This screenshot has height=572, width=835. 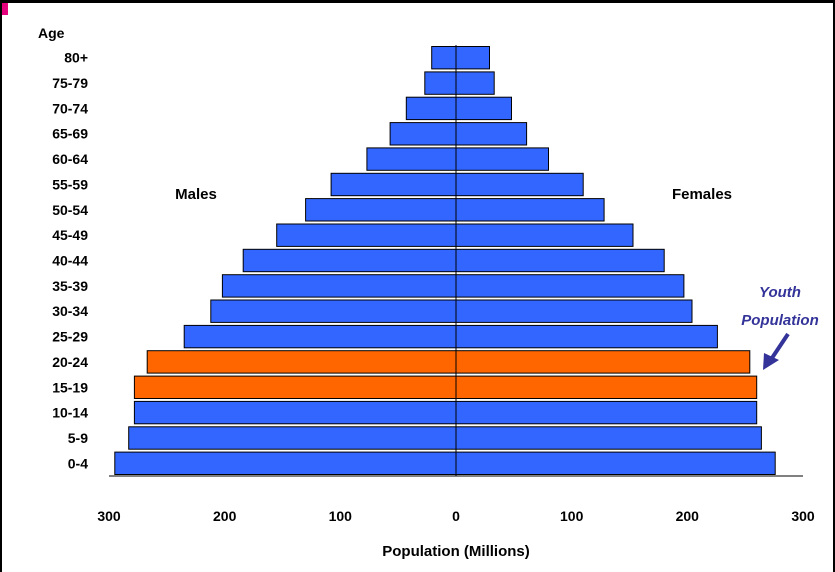 What do you see at coordinates (70, 413) in the screenshot?
I see `age-label-10-14: 10-14` at bounding box center [70, 413].